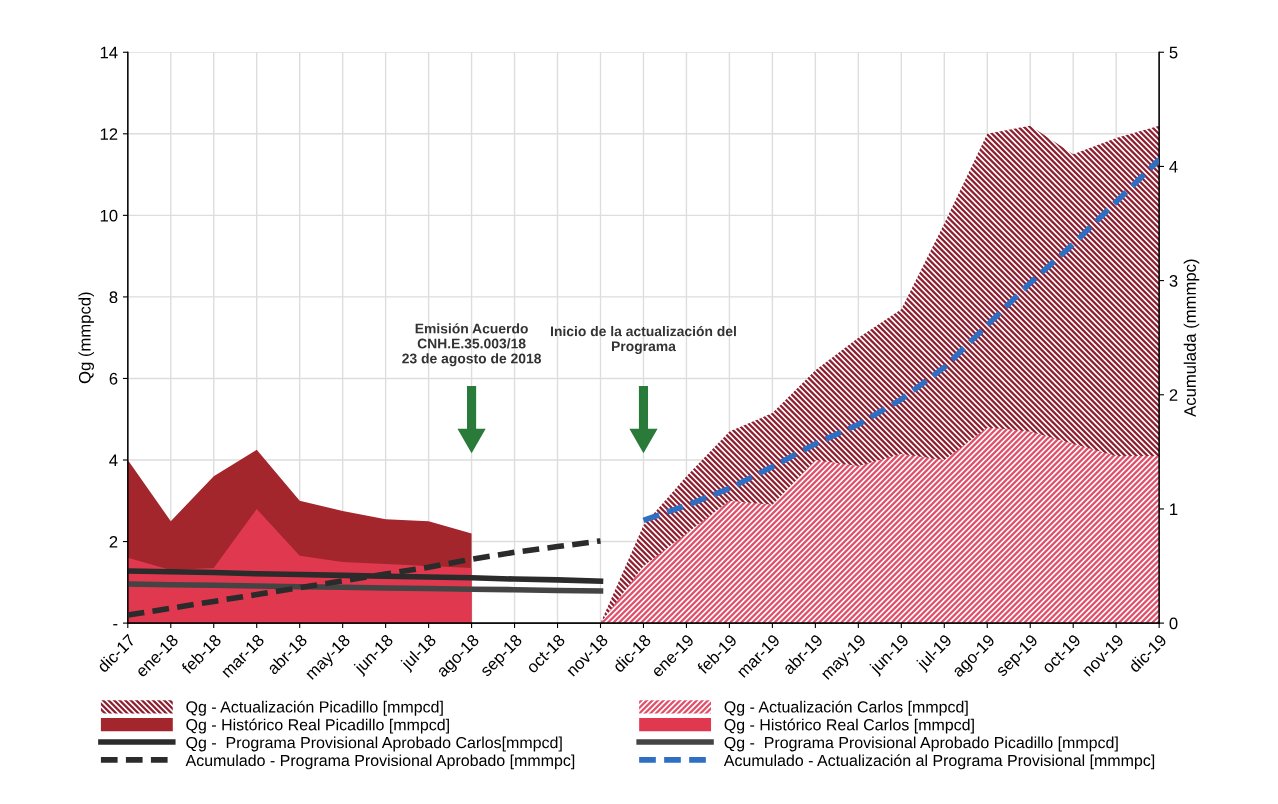 This screenshot has height=804, width=1278. Describe the element at coordinates (109, 215) in the screenshot. I see `y-tick-label: 10` at that location.